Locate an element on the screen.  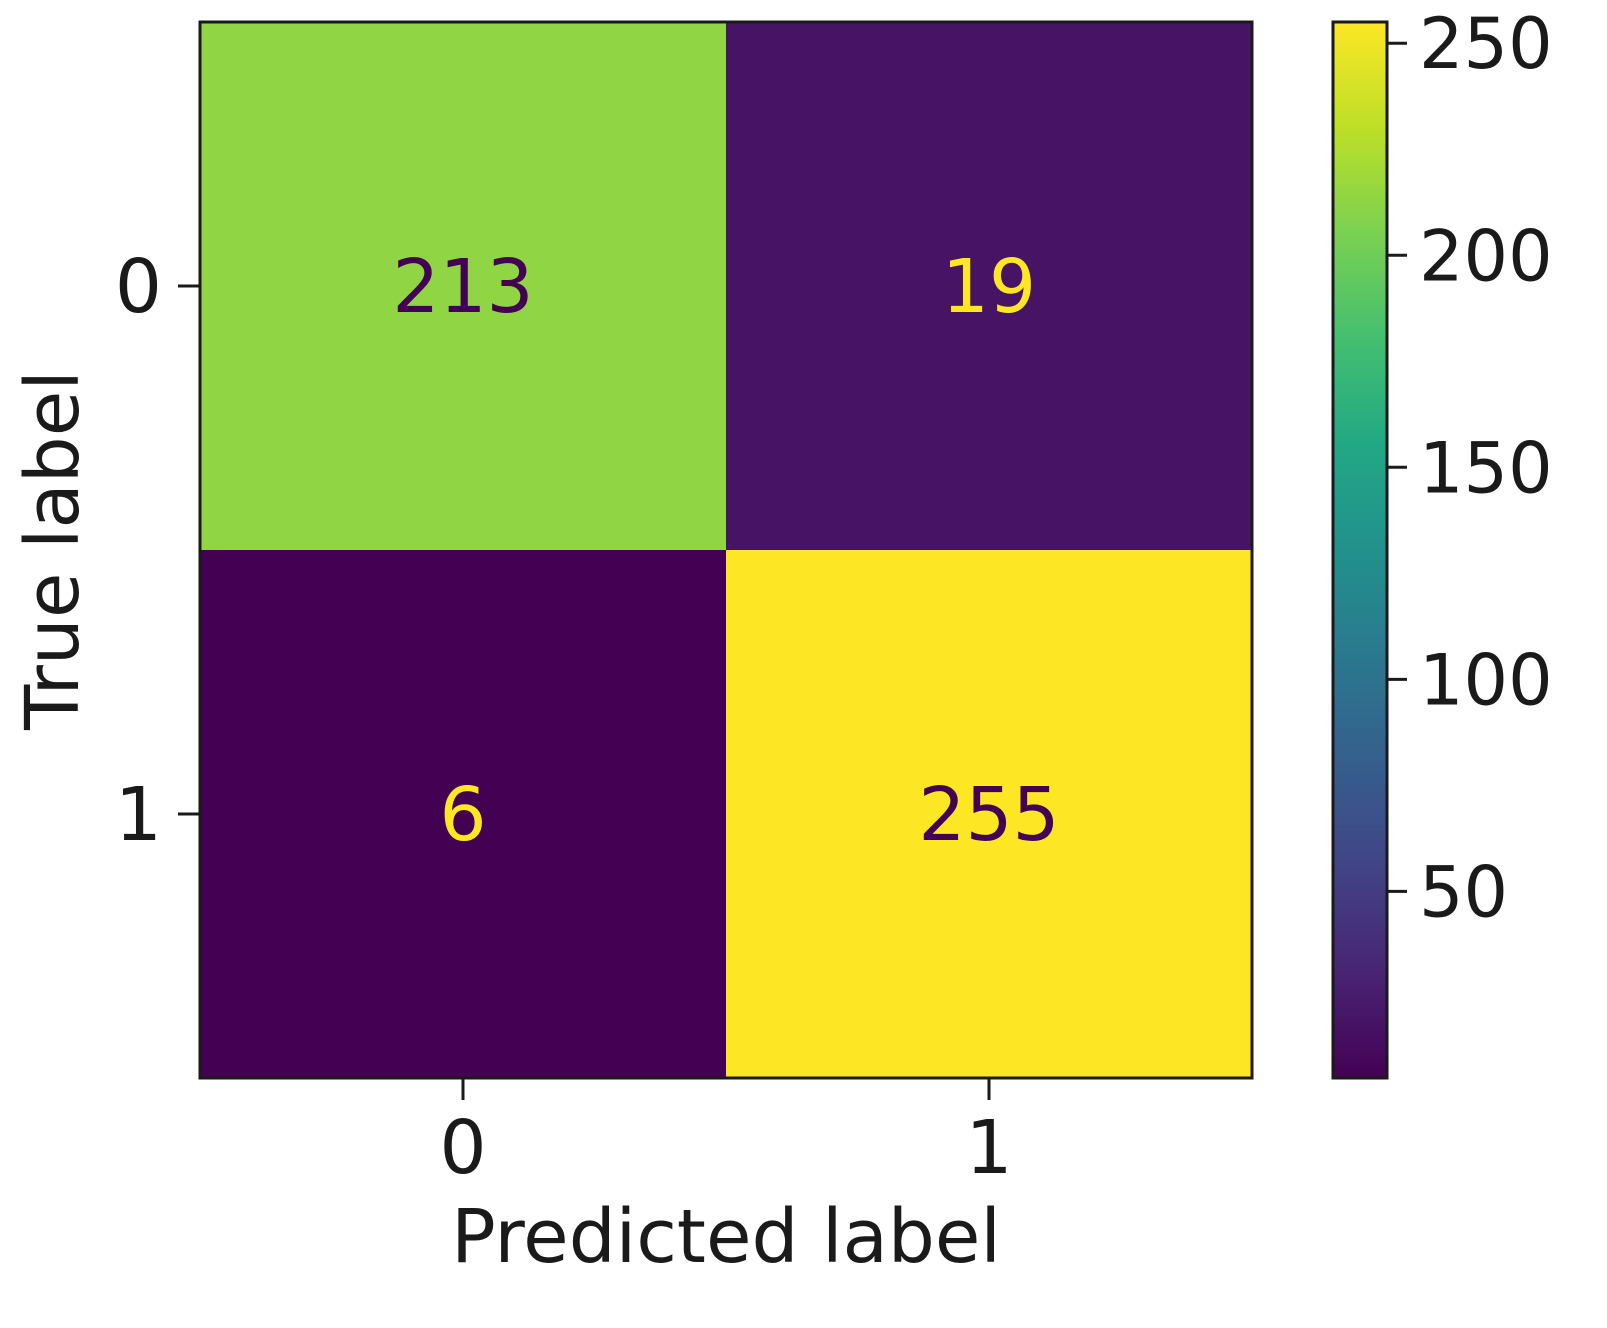
cell-value-0-0: 213 is located at coordinates (462, 287).